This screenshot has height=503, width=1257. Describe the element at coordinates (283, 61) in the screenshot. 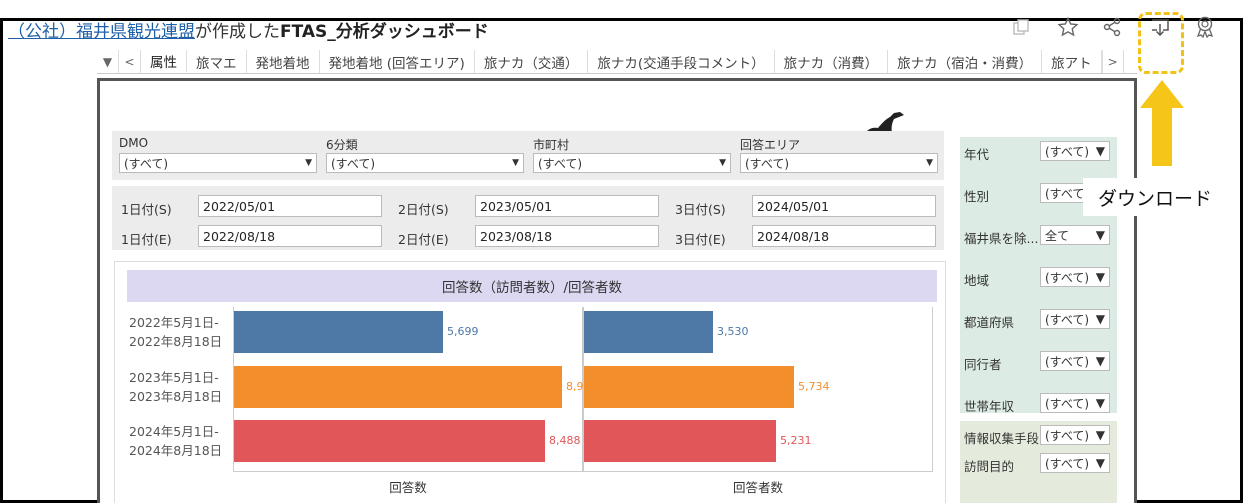

I see `tab-origin-destination: 発地着地` at that location.